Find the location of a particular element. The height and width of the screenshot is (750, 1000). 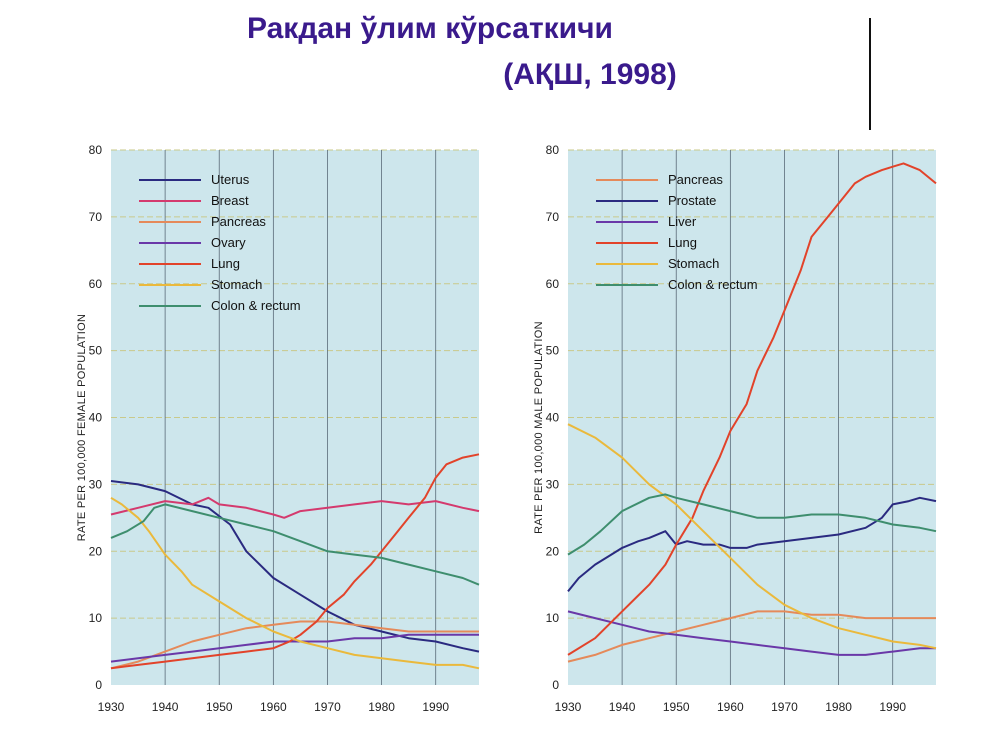

series-line-prostate is located at coordinates (752, 544).